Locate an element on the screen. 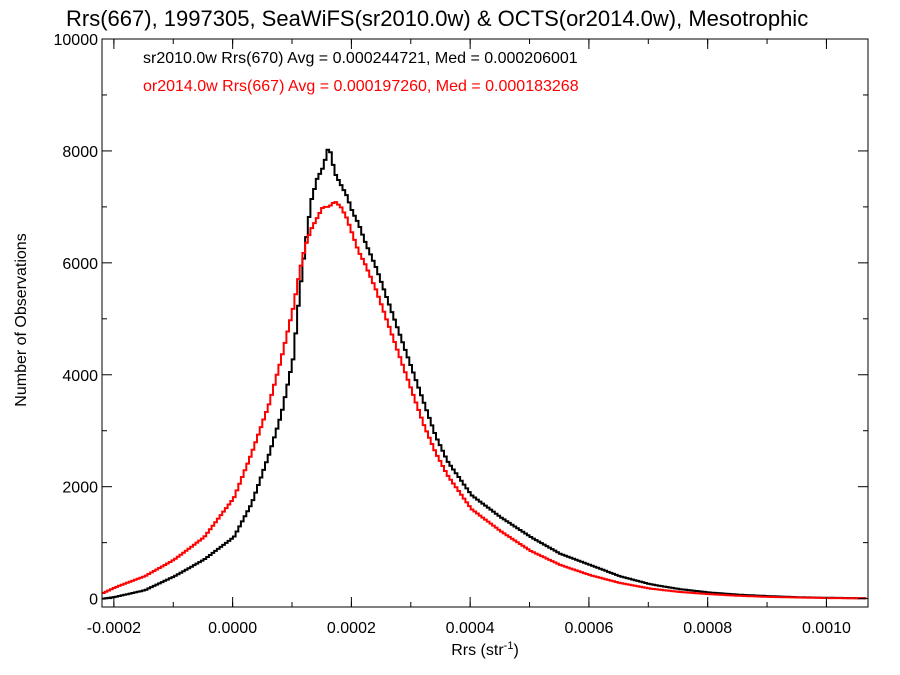 Image resolution: width=900 pixels, height=675 pixels. y-tick-label: 2000 is located at coordinates (80, 488).